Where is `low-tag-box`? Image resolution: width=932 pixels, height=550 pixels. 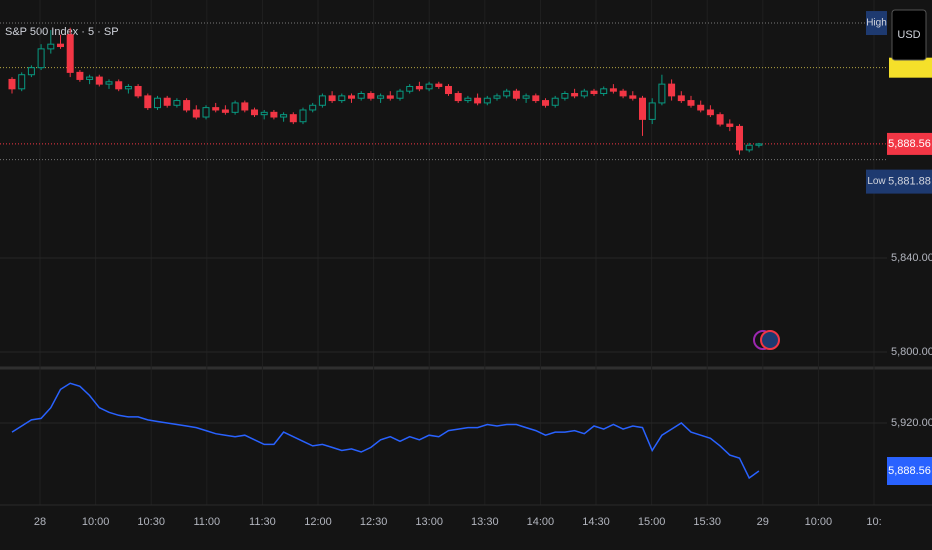 low-tag-box is located at coordinates (876, 181).